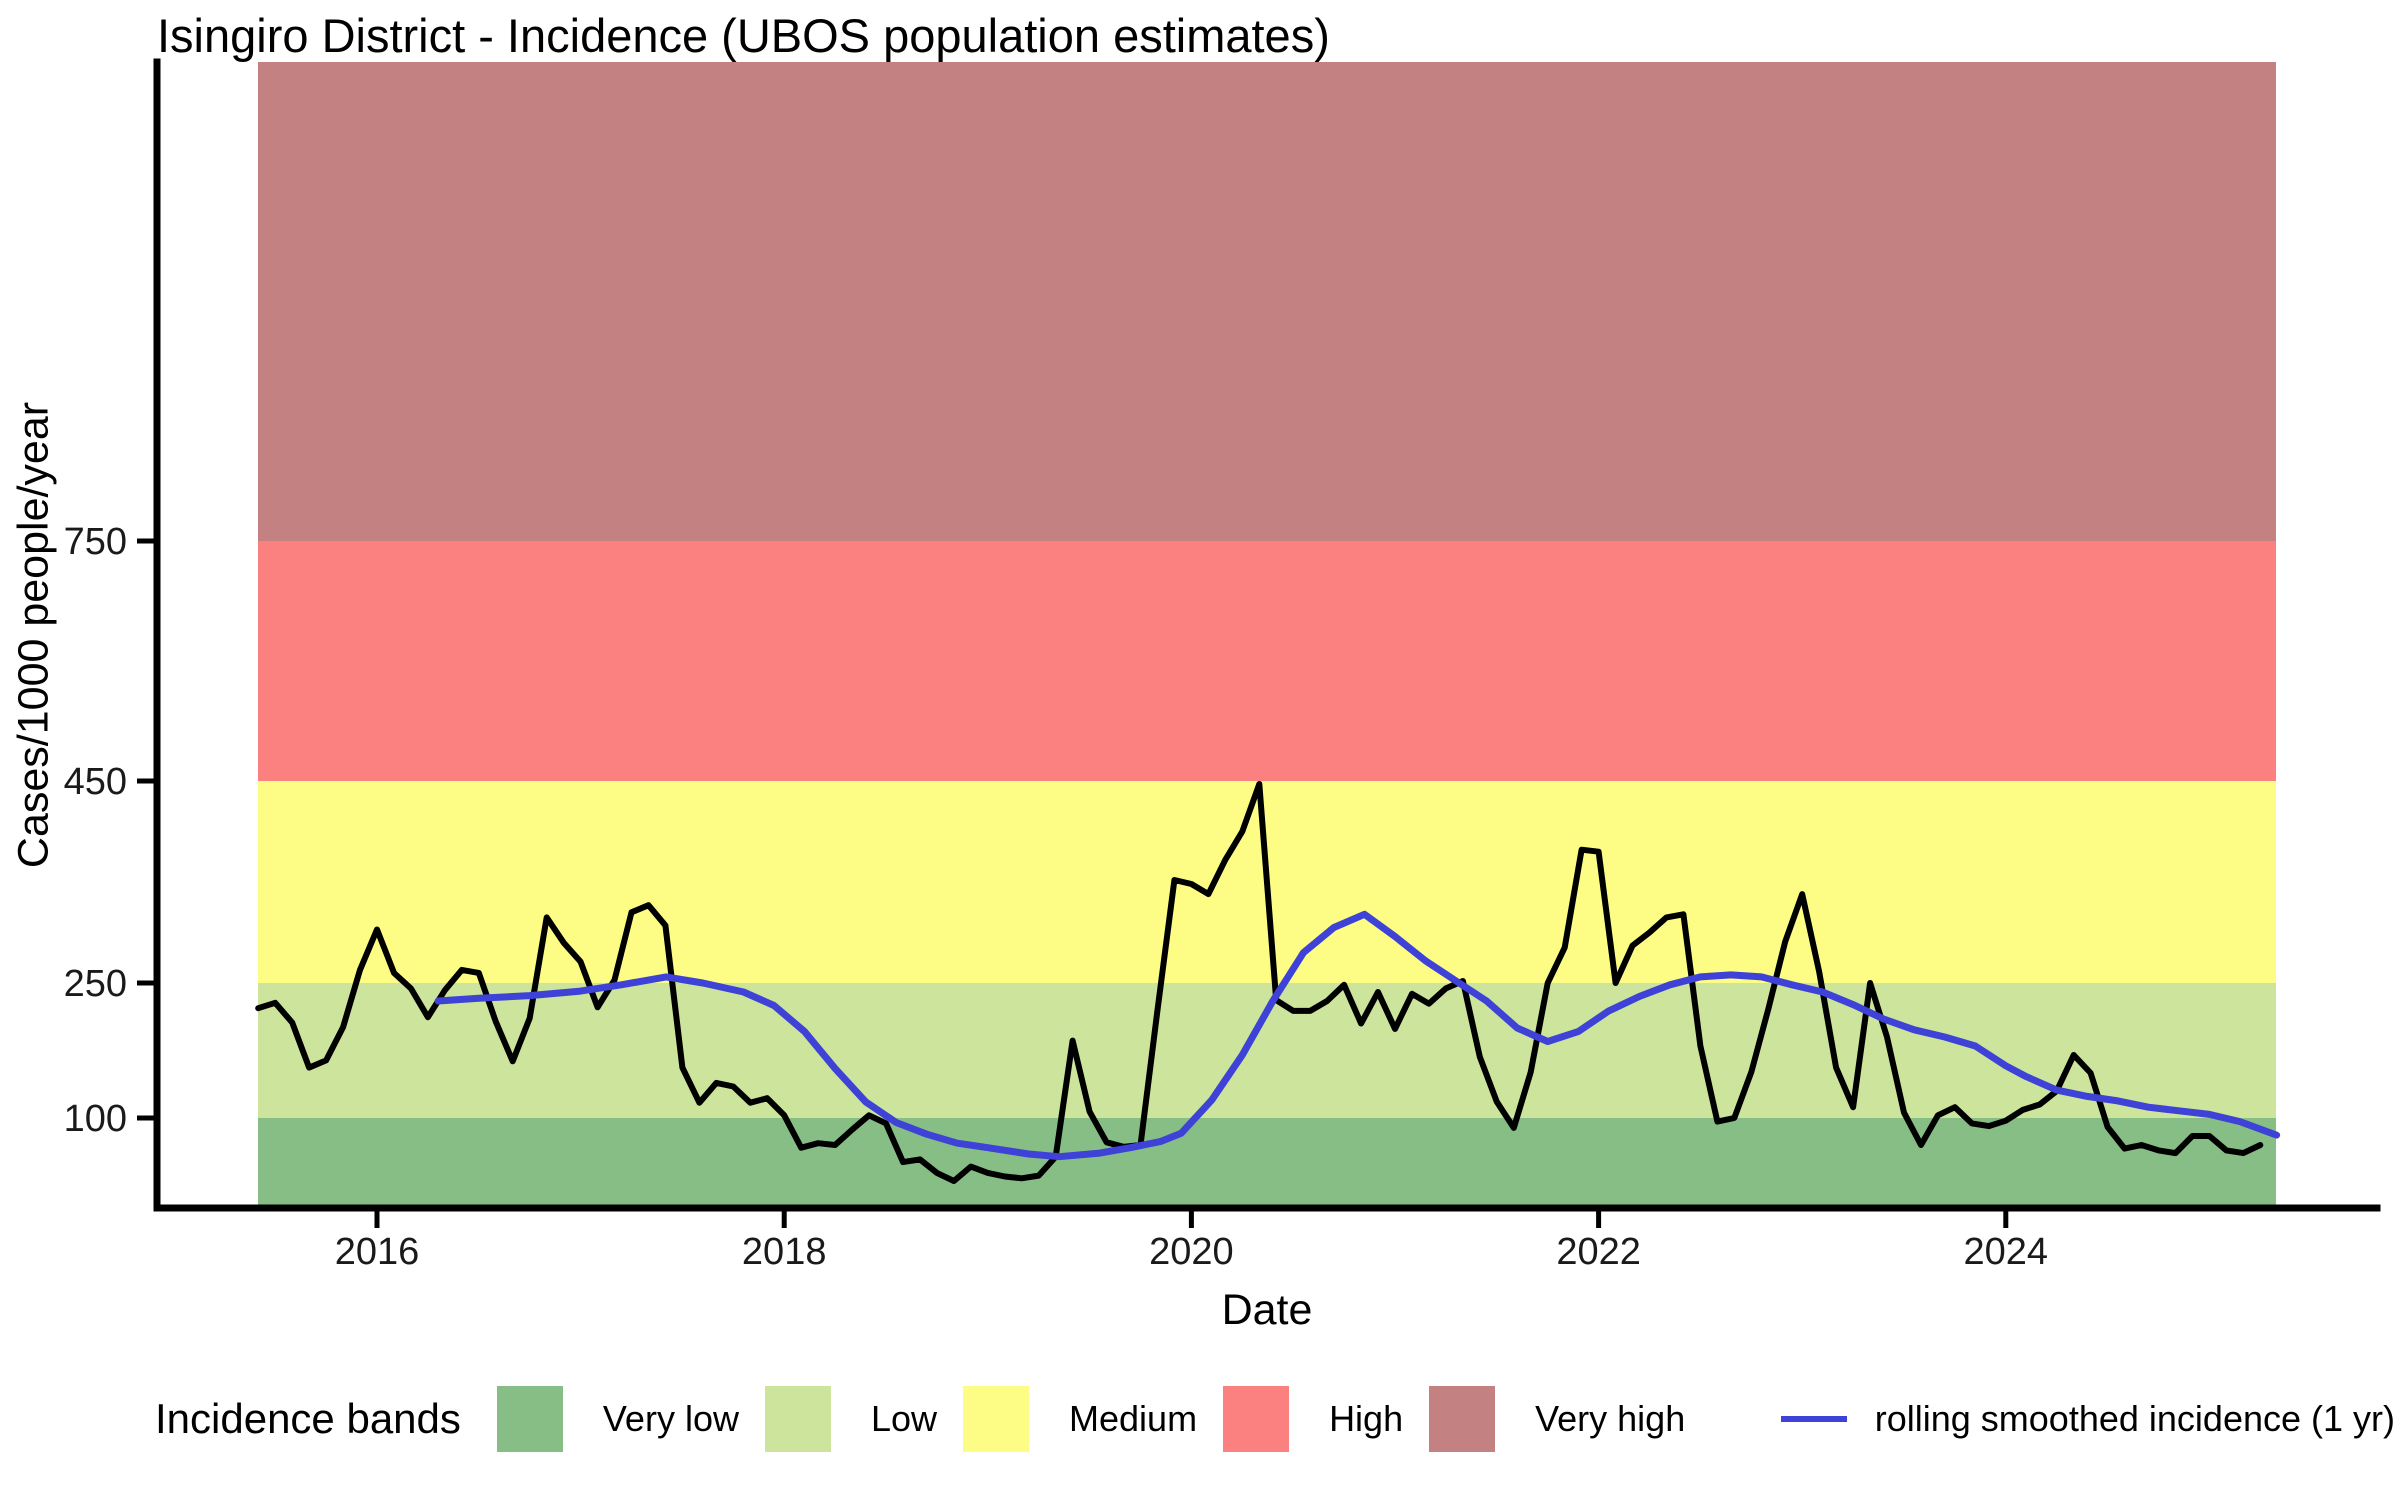 The height and width of the screenshot is (1500, 2400). What do you see at coordinates (95, 984) in the screenshot?
I see `y-tick-label: 250` at bounding box center [95, 984].